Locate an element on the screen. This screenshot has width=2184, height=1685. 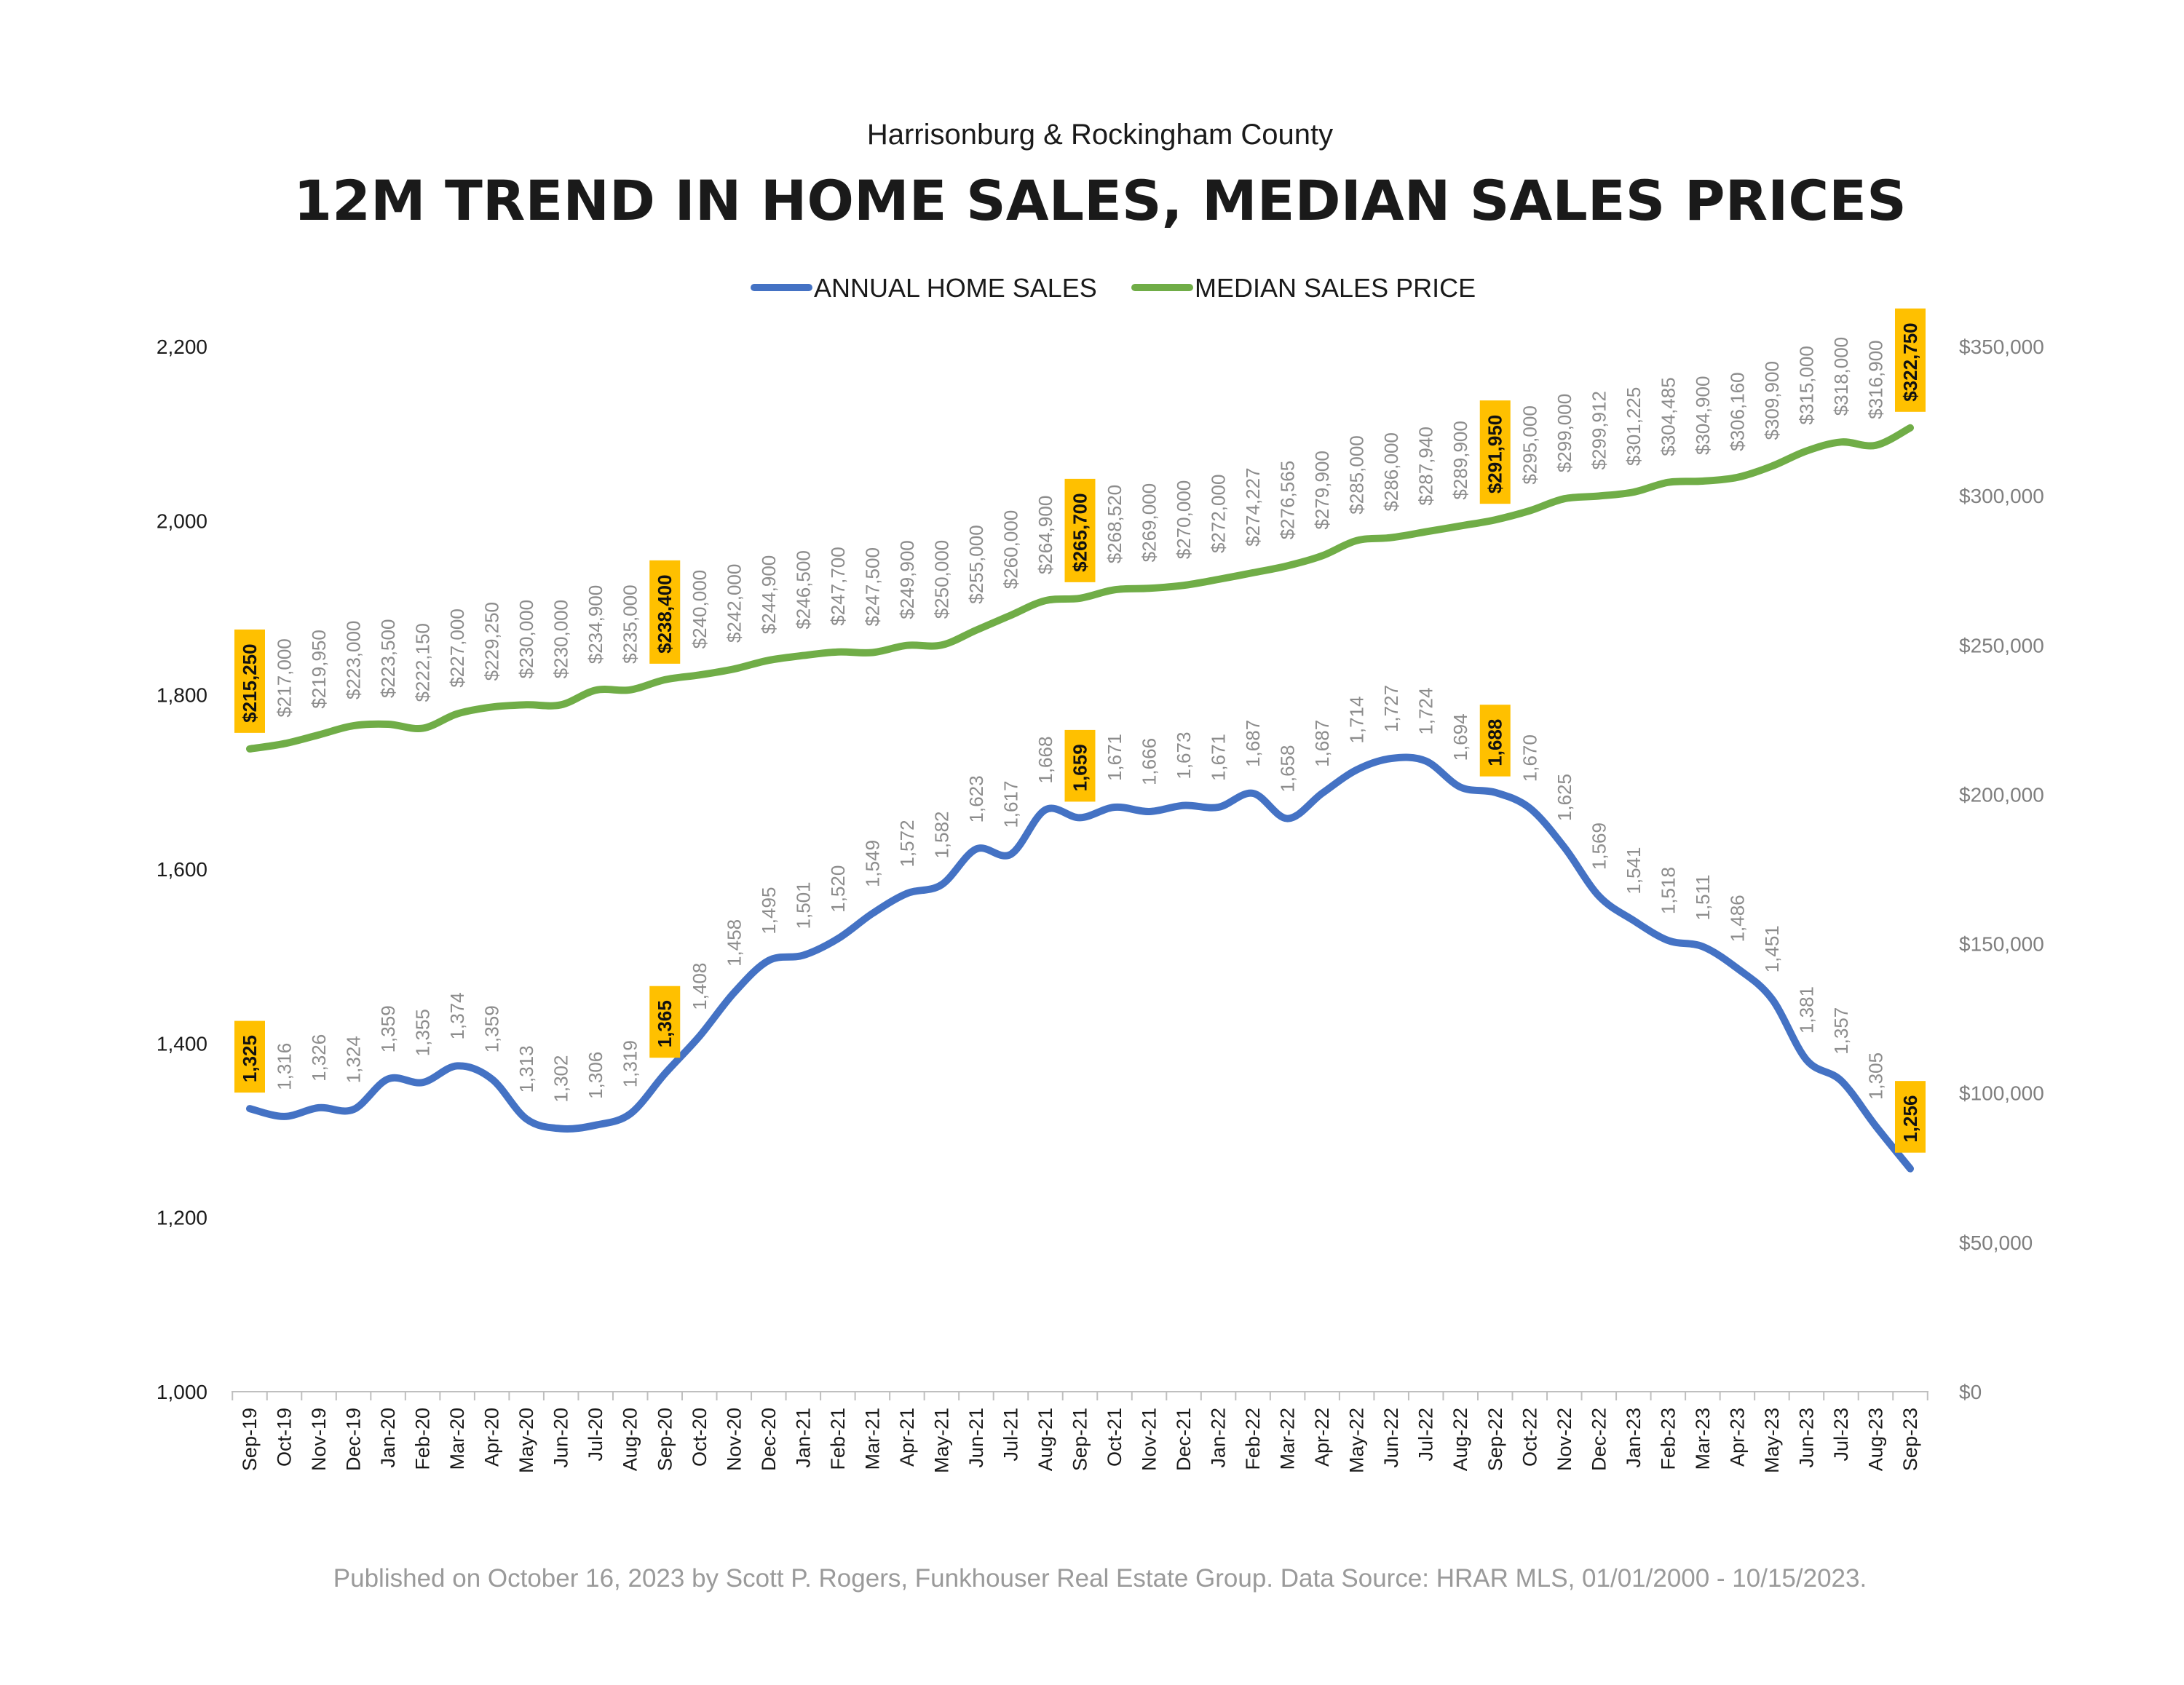
x-tick-label: Mar-20 is located at coordinates (457, 1439).